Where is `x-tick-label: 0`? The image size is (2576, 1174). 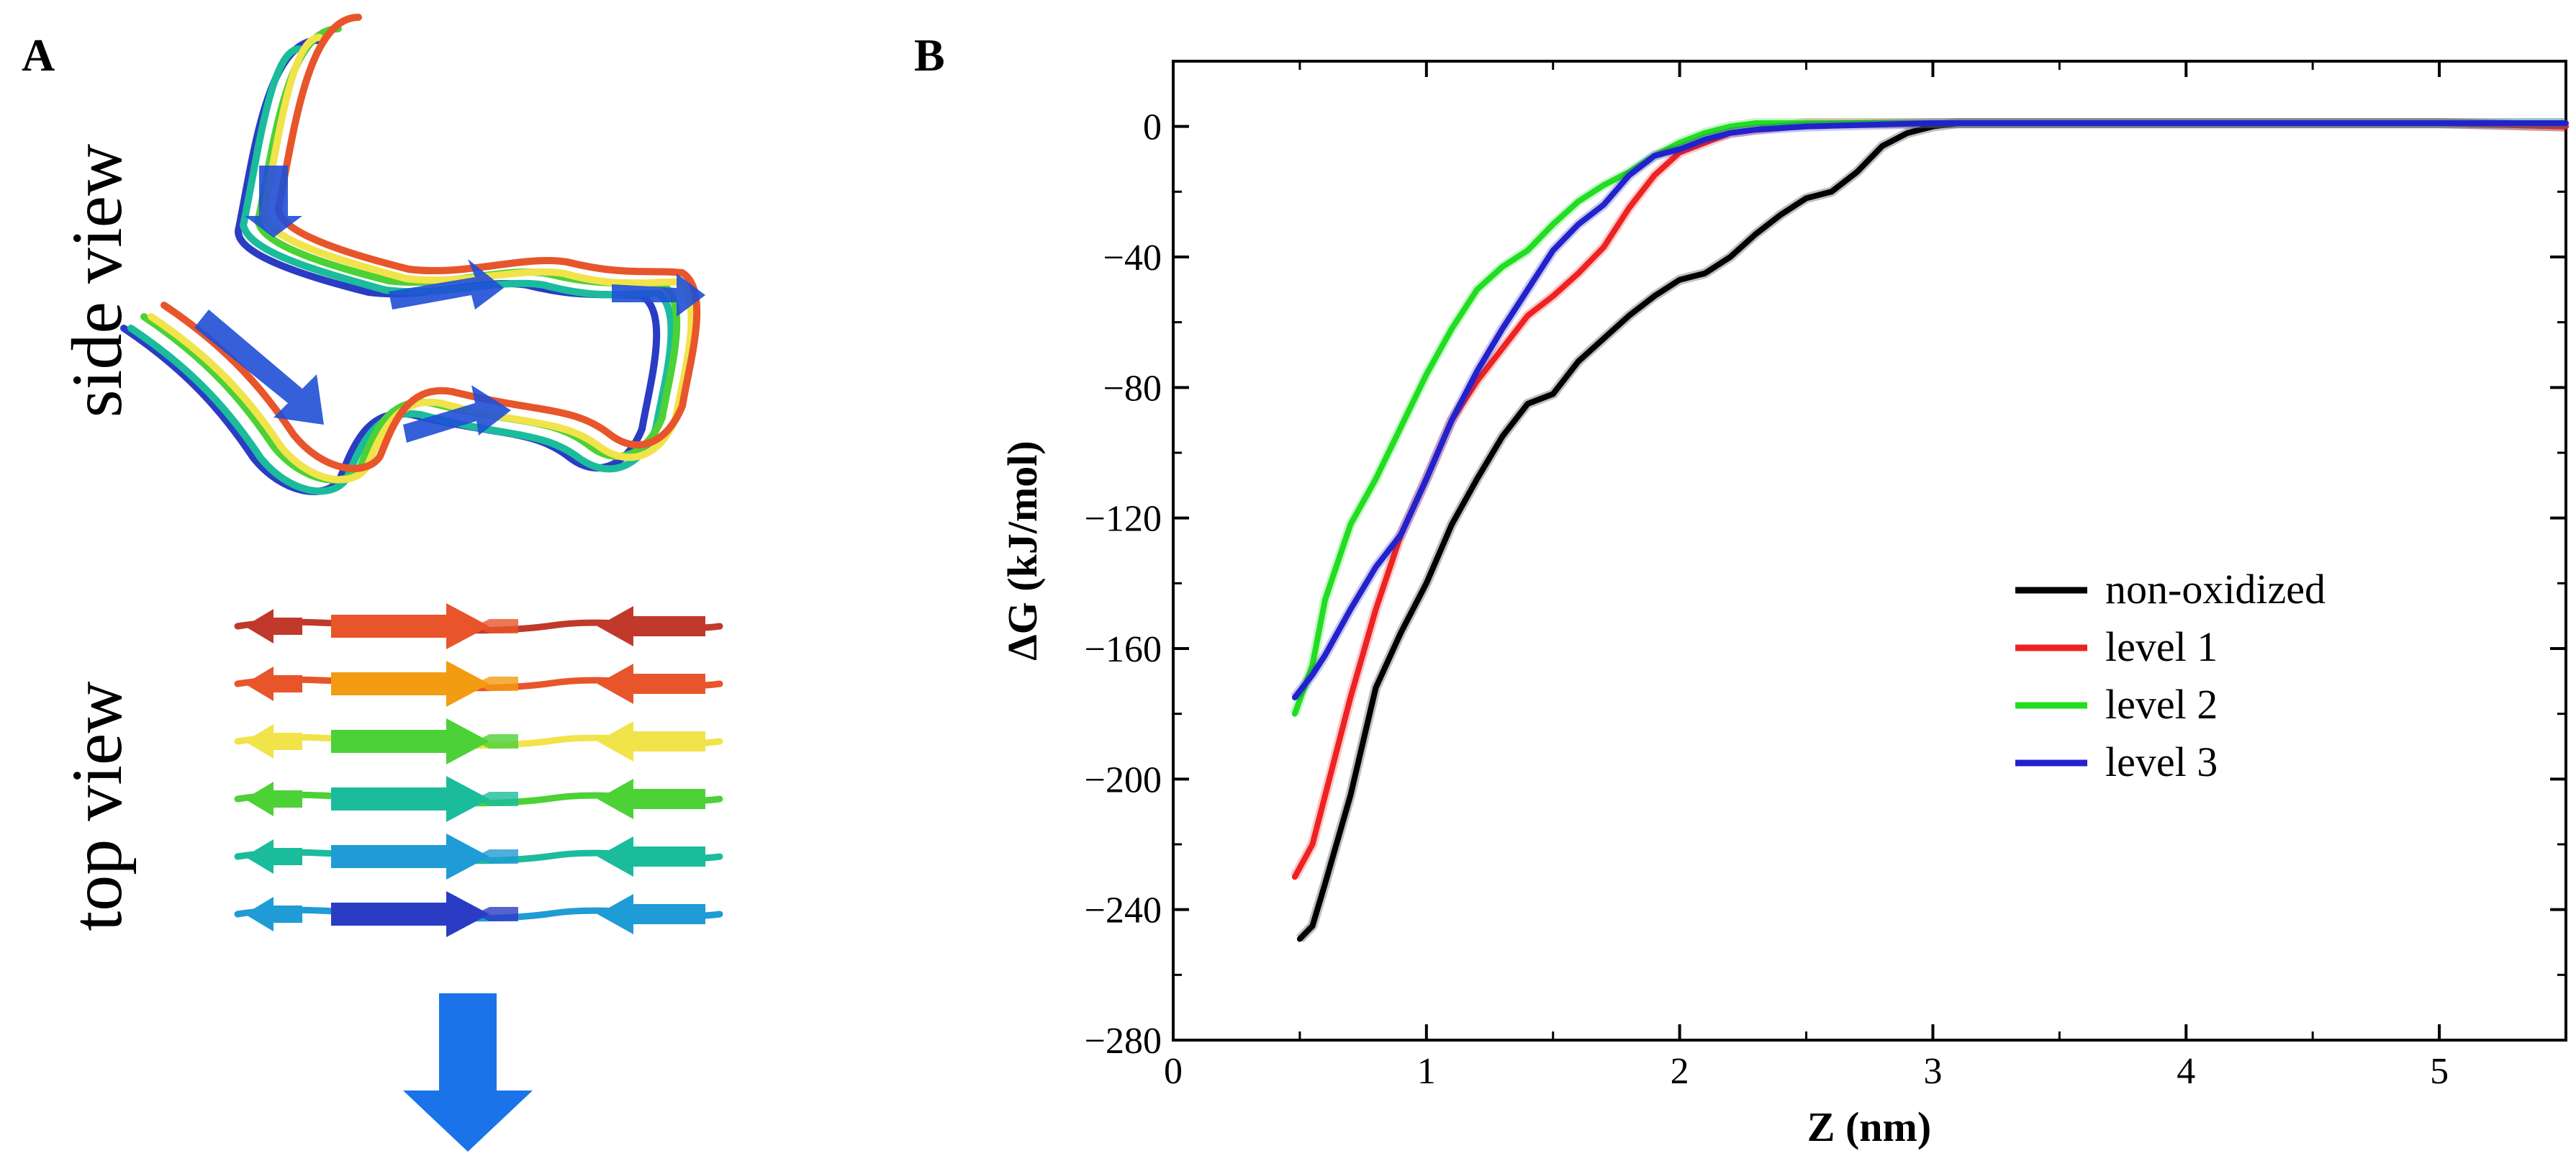
x-tick-label: 0 is located at coordinates (1173, 1071).